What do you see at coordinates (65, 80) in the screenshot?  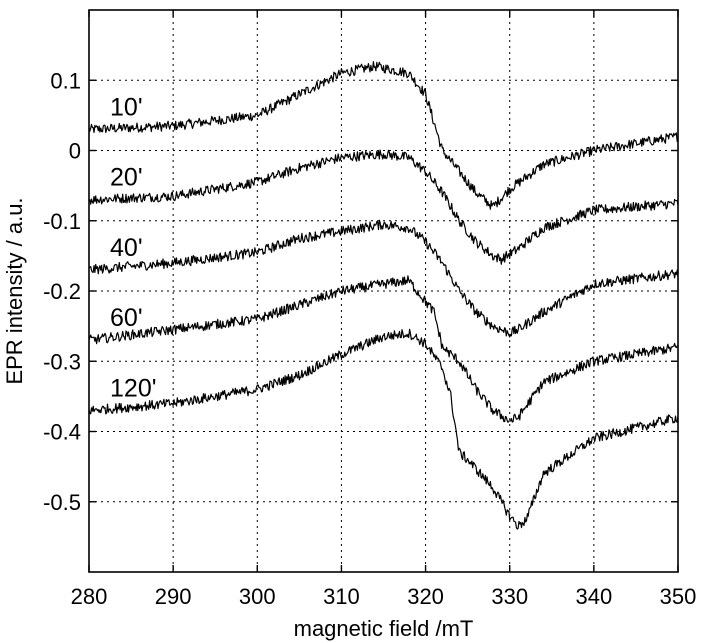 I see `y-tick-label: 0.1` at bounding box center [65, 80].